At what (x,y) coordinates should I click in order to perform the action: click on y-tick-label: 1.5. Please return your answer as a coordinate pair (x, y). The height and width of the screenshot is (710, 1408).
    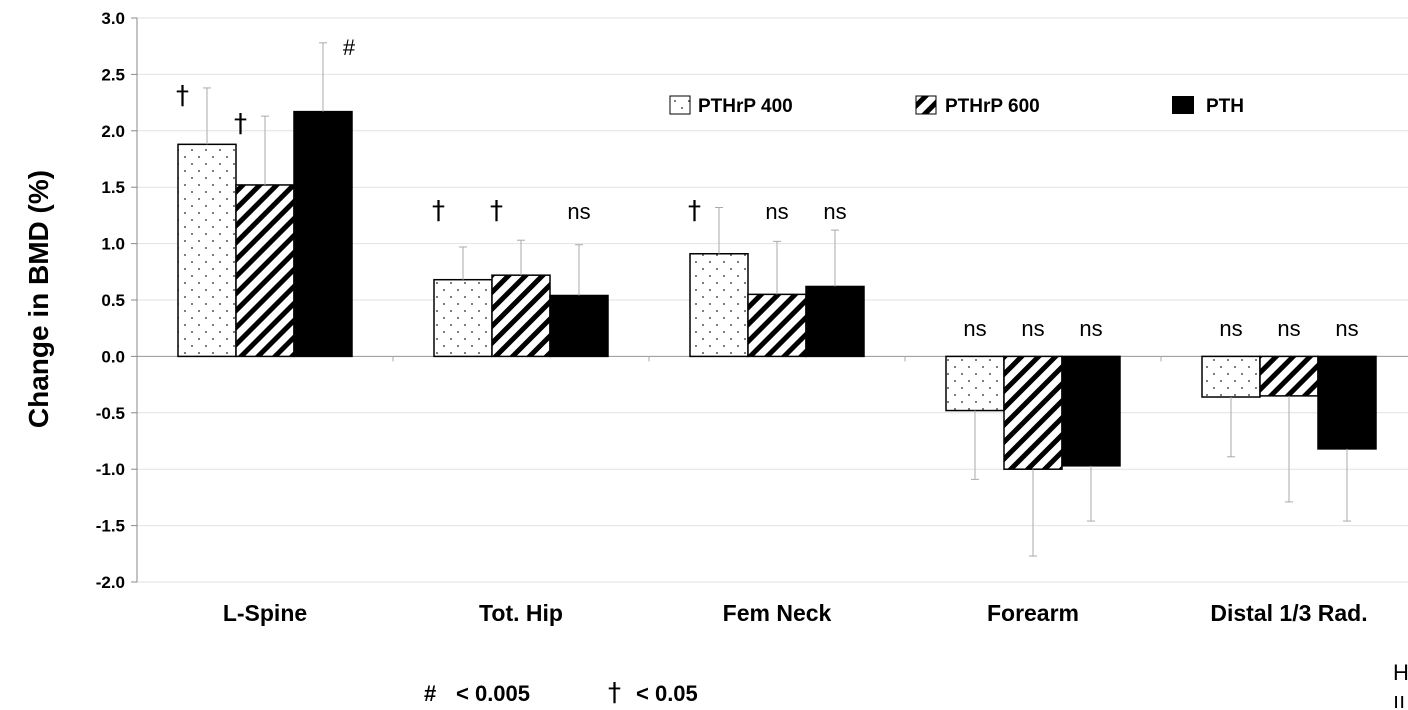
    Looking at the image, I should click on (113, 187).